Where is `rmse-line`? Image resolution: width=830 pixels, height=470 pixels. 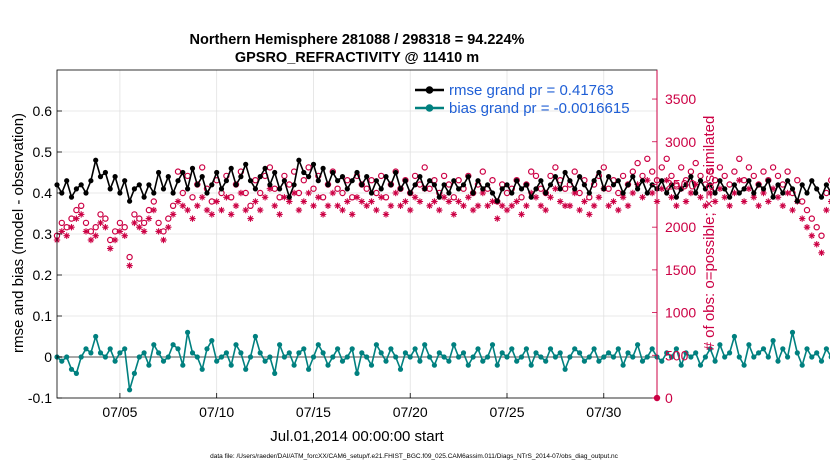
rmse-line is located at coordinates (443, 180).